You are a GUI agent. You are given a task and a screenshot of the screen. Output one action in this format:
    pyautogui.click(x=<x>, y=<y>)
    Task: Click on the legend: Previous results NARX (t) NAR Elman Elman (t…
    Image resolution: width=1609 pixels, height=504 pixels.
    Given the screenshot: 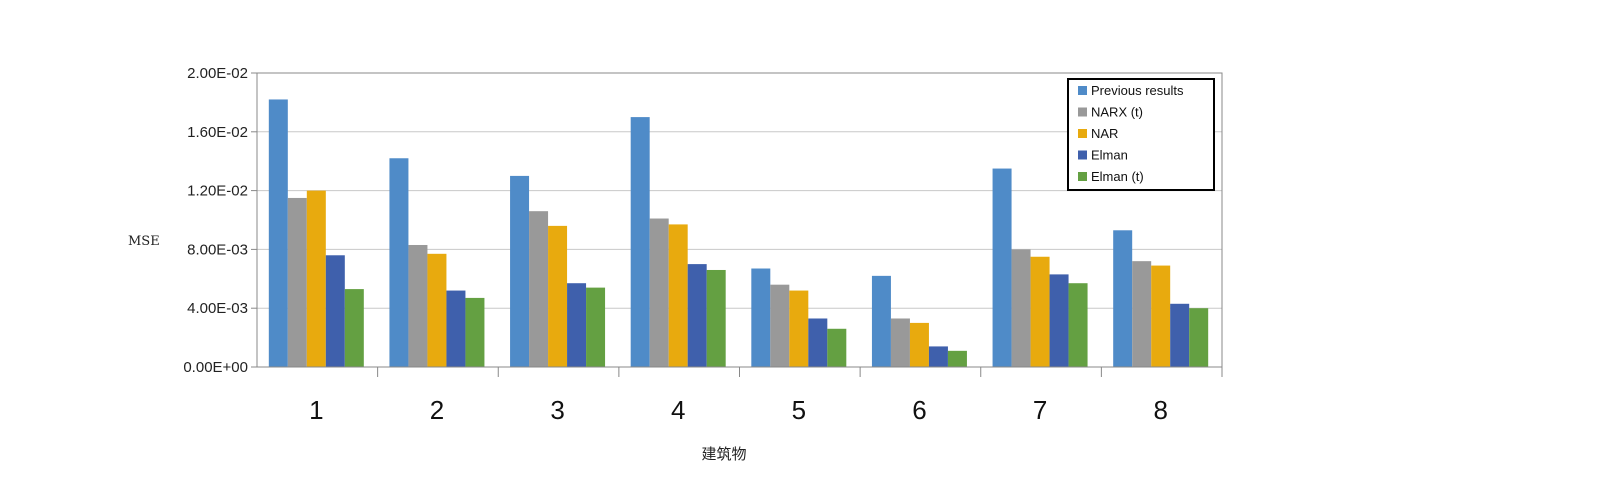 What is the action you would take?
    pyautogui.click(x=1141, y=134)
    